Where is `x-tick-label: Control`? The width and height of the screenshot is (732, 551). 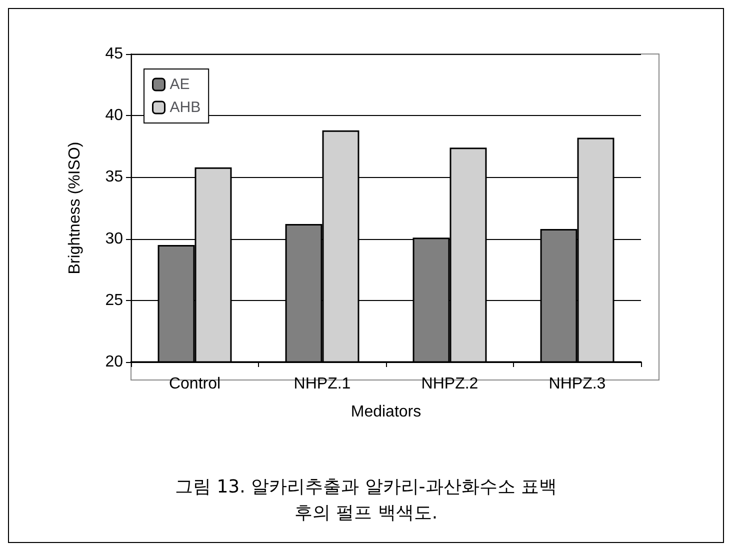 x-tick-label: Control is located at coordinates (194, 384).